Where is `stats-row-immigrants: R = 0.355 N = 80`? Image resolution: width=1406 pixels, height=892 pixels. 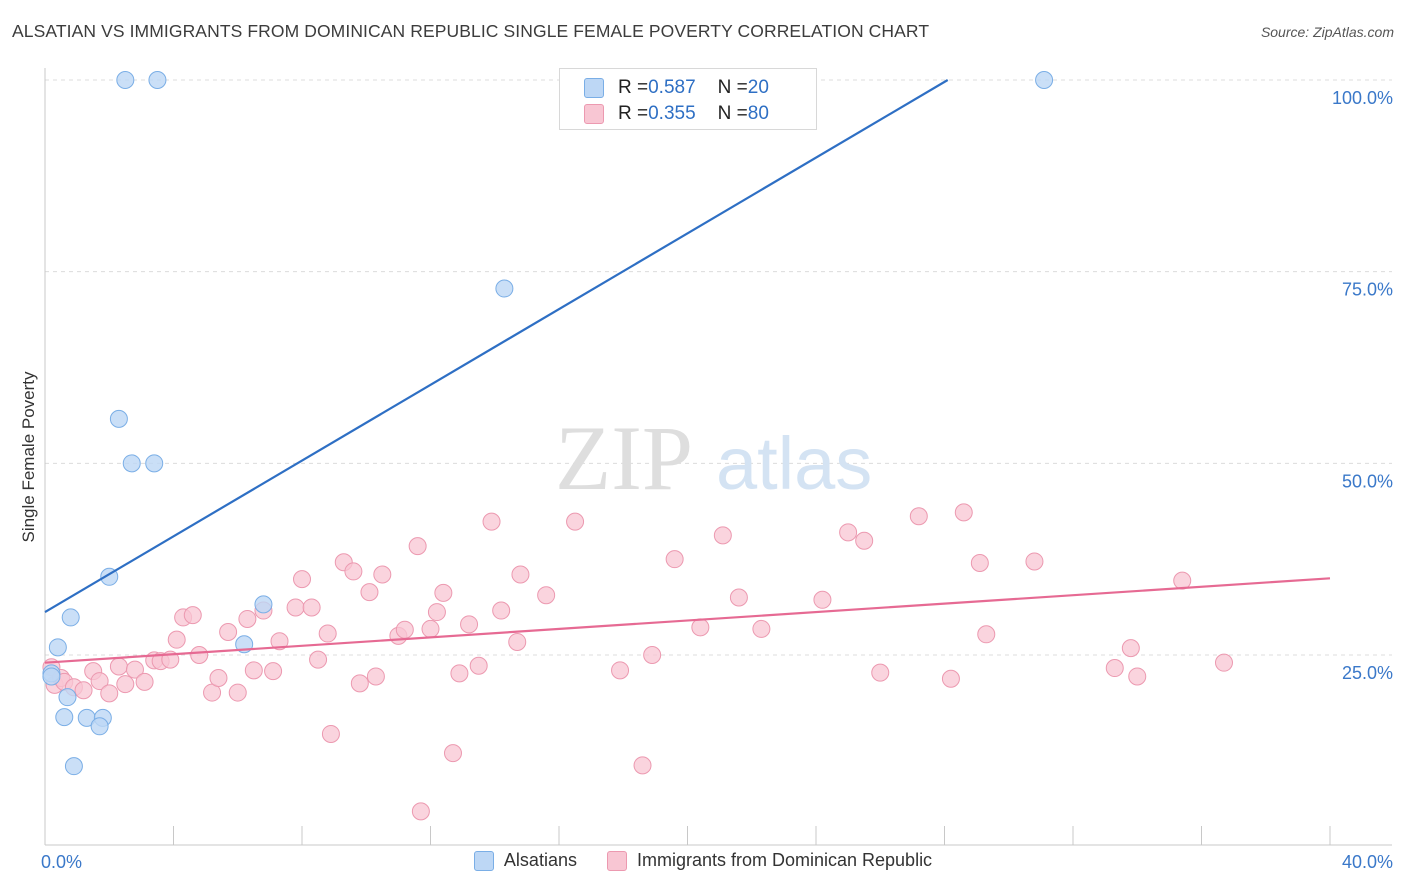
stats-row-immigrants: R = 0.355 N = 80 is located at coordinates (676, 114).